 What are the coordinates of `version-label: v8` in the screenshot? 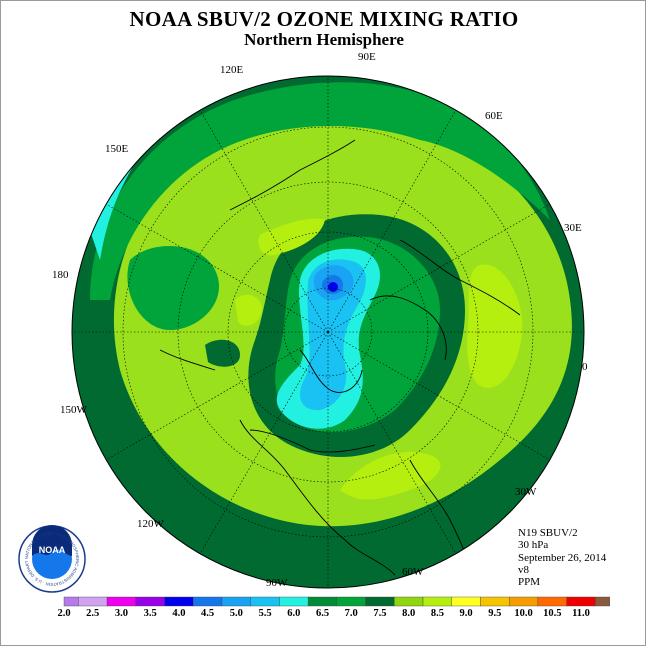 It's located at (523, 569).